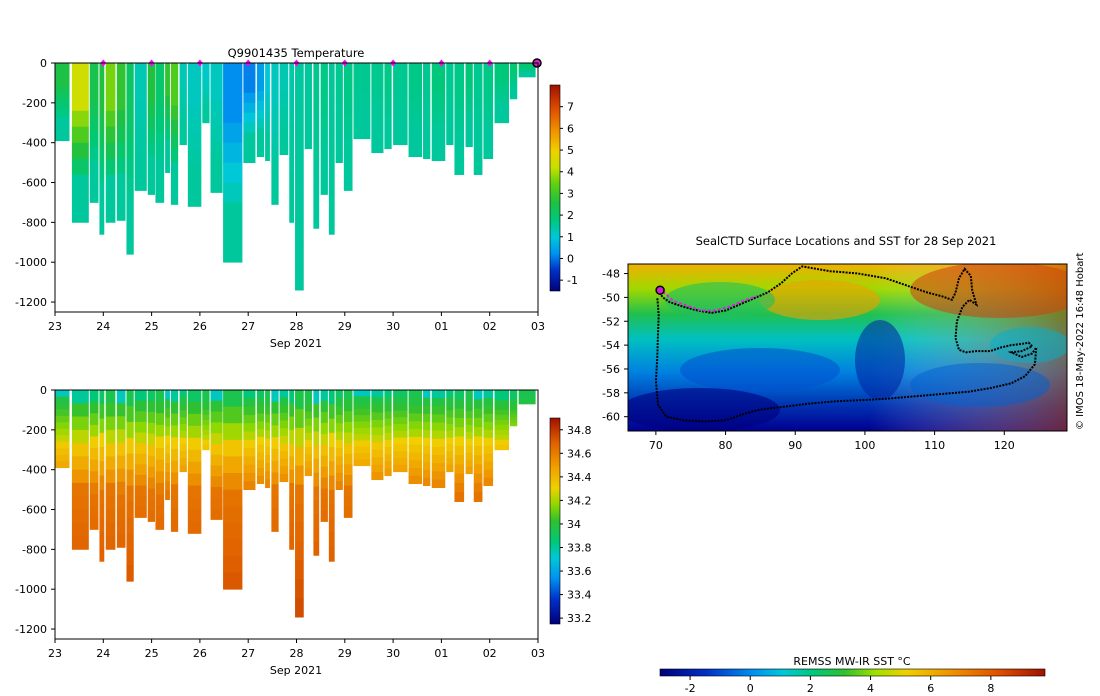 The image size is (1100, 696). What do you see at coordinates (393, 326) in the screenshot?
I see `x-tick-label: 30` at bounding box center [393, 326].